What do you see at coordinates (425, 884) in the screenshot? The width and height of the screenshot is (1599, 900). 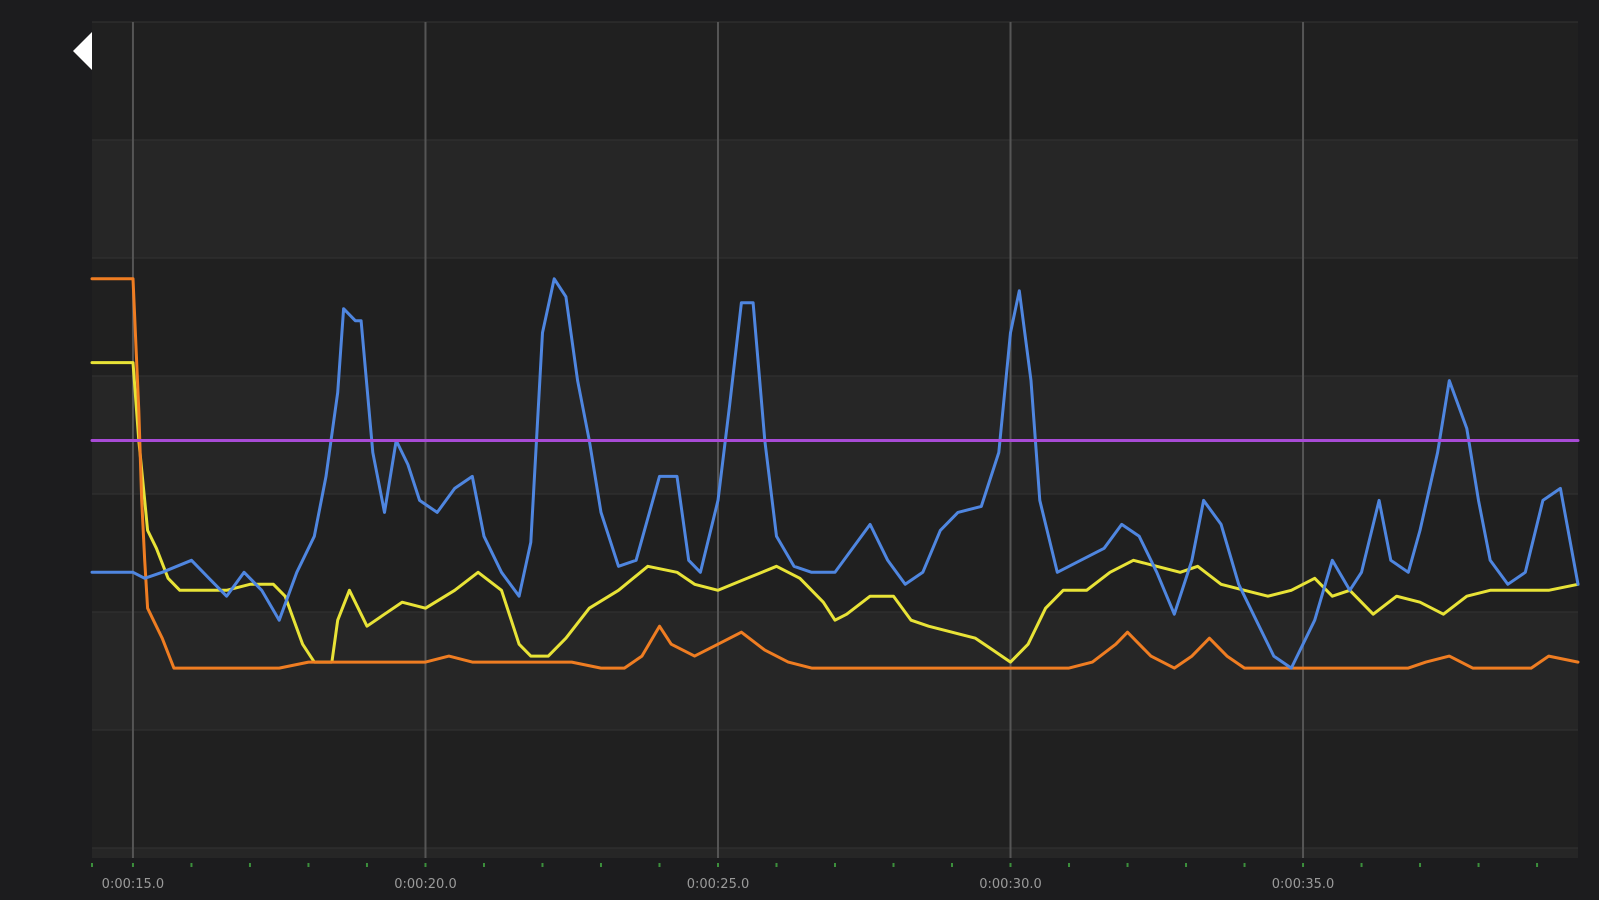 I see `x-tick-label: 0:00:20.0` at bounding box center [425, 884].